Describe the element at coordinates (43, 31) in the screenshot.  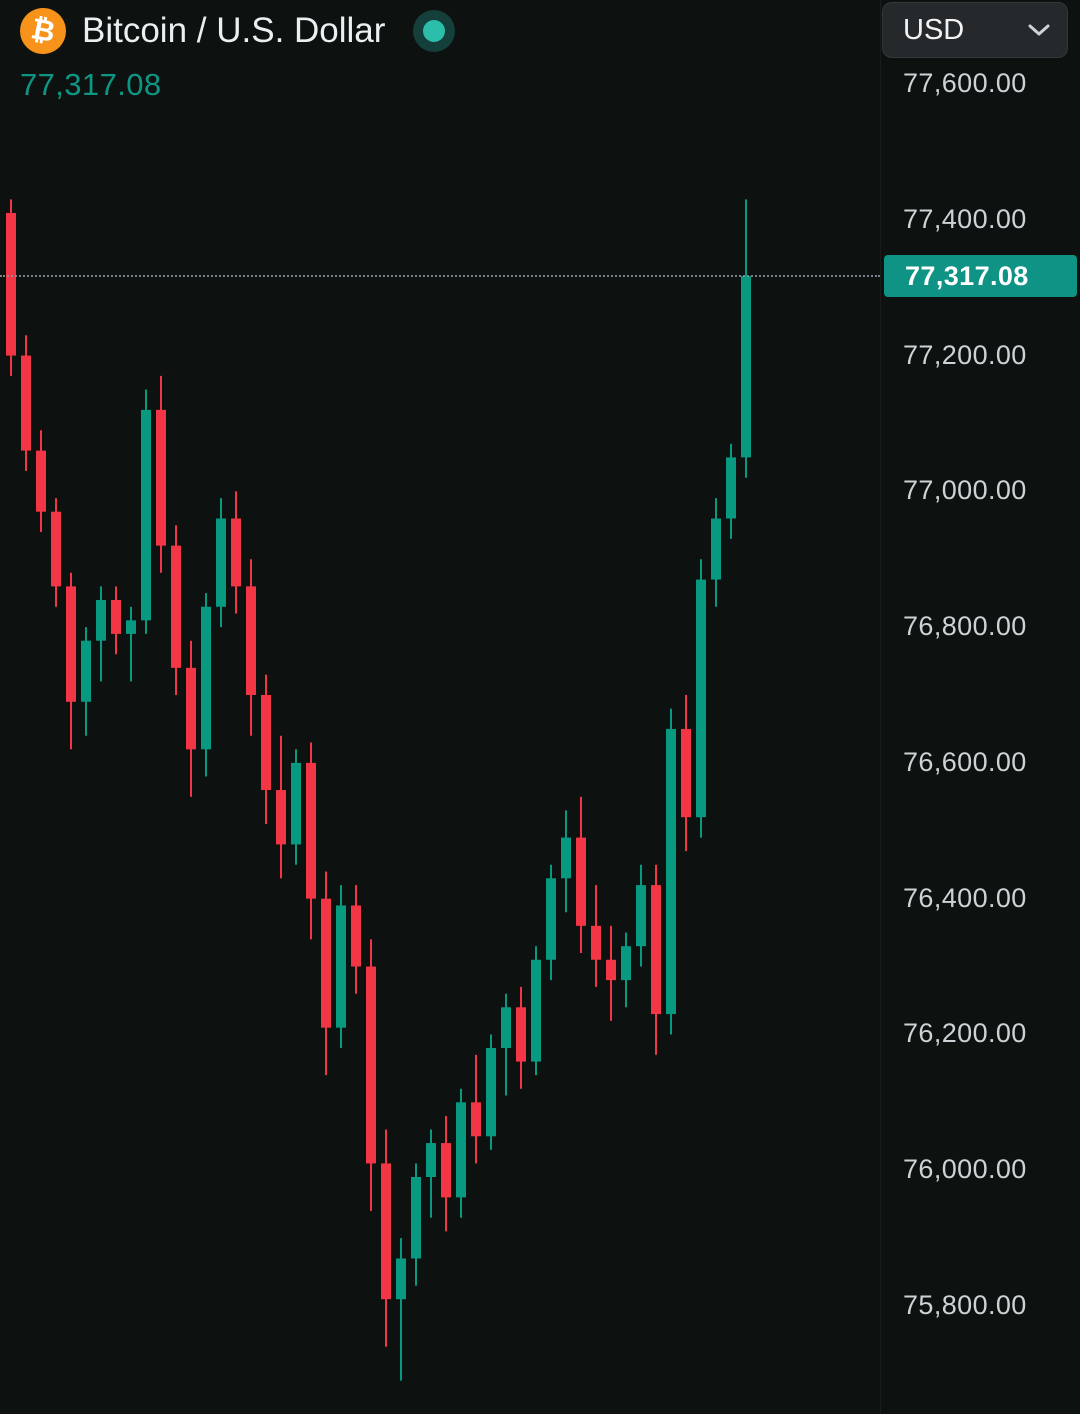
I see `bitcoin-logo-icon: ₿` at that location.